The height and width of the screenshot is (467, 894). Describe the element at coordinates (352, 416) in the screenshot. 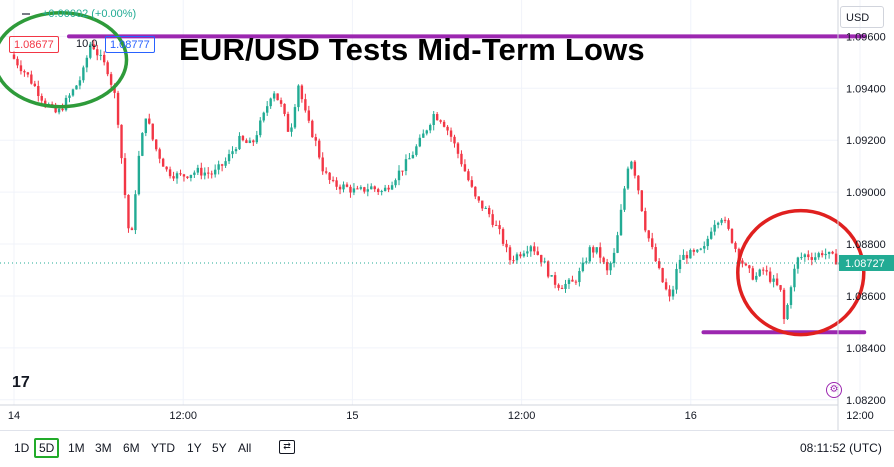

I see `time-tick-label: 15` at that location.